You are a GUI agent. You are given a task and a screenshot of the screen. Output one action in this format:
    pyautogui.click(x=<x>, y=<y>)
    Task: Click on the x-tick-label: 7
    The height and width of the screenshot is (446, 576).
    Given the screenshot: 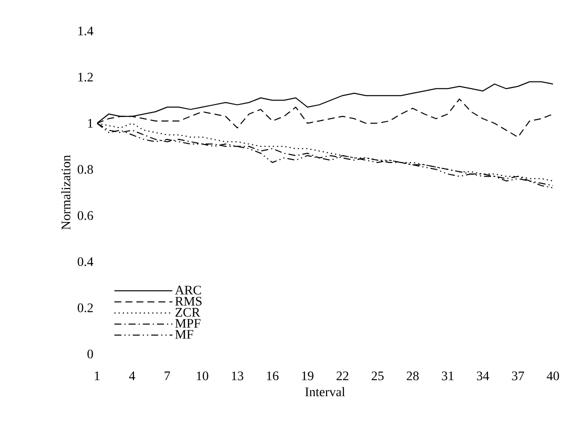 What is the action you would take?
    pyautogui.click(x=167, y=376)
    